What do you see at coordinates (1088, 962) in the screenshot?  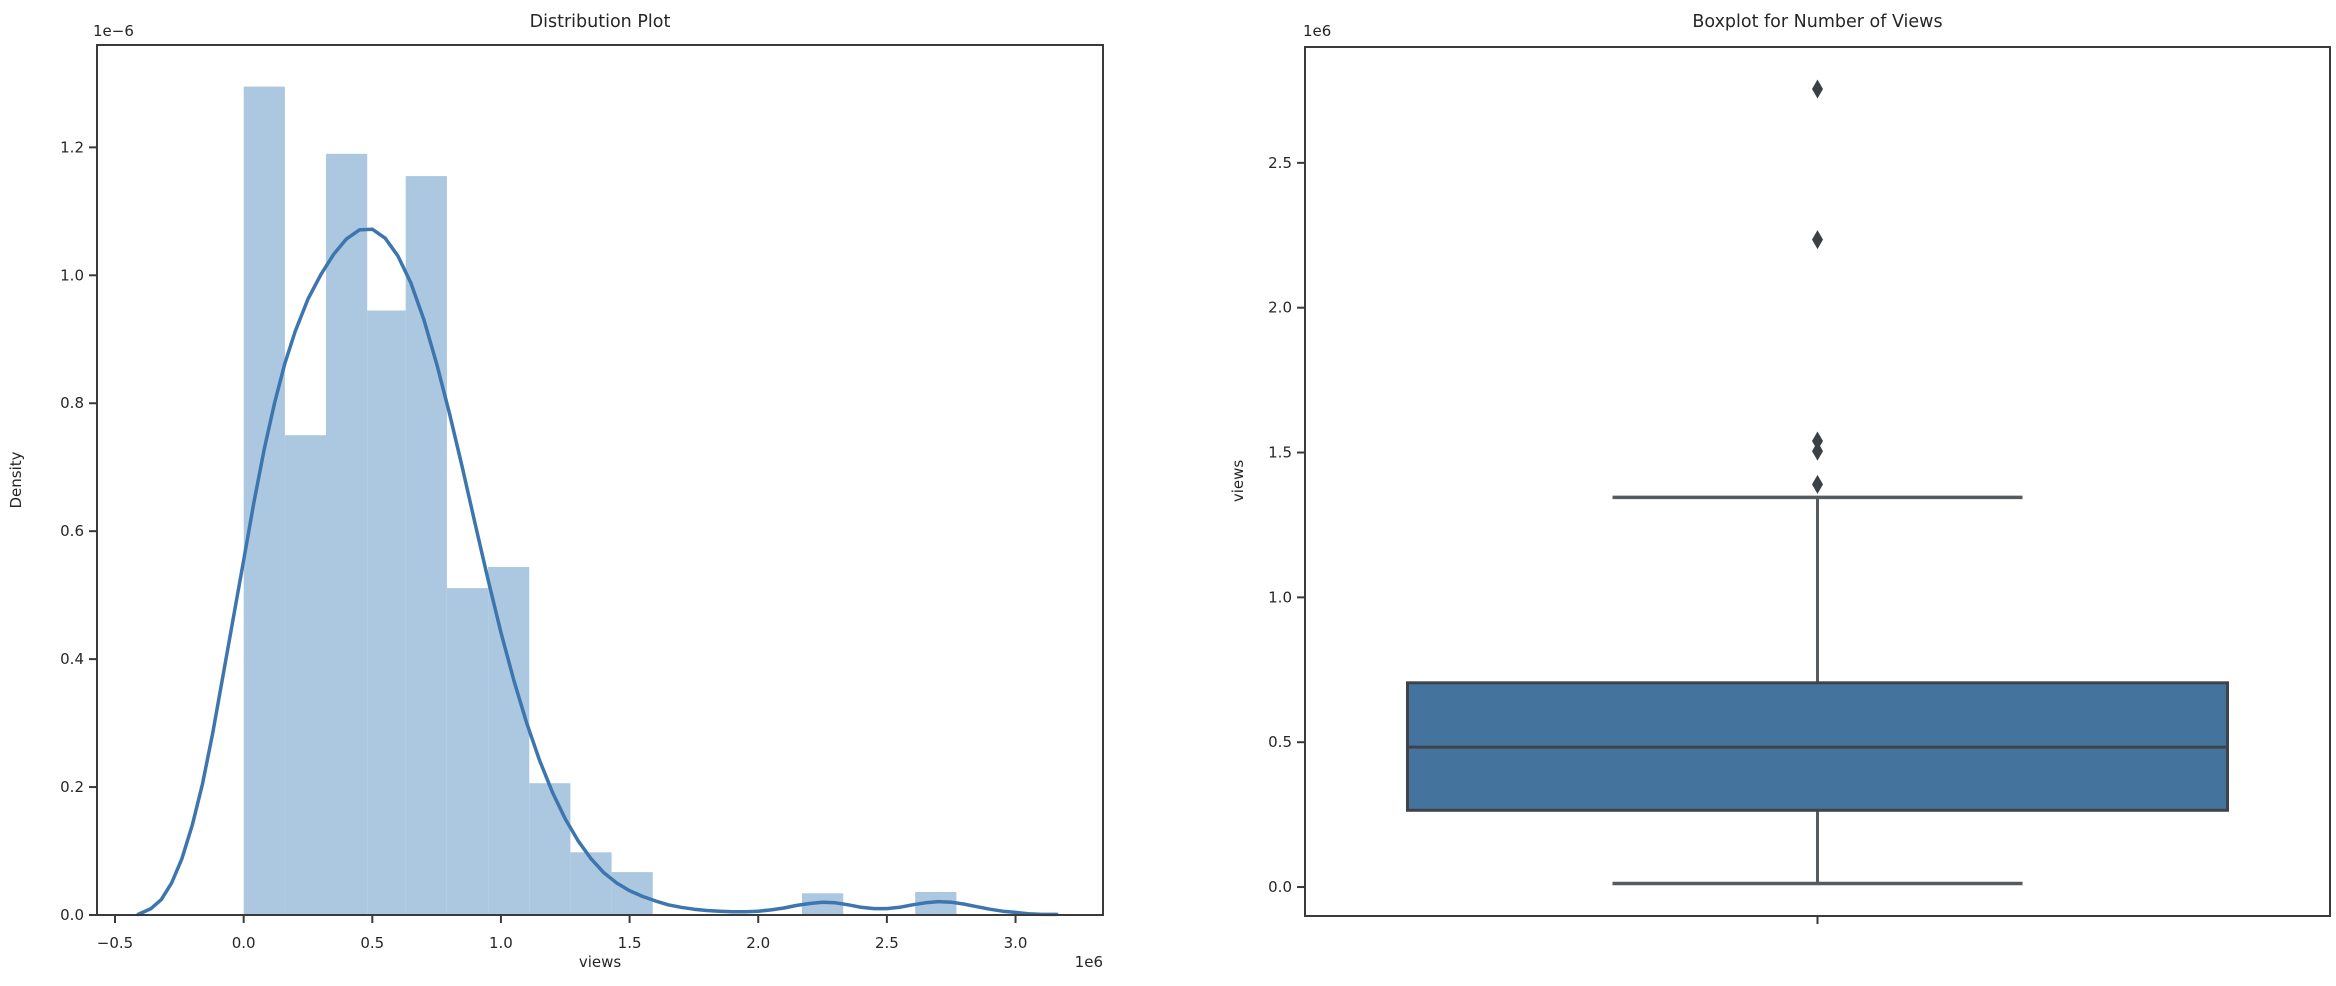 I see `left-x-offset-label: 1e6` at bounding box center [1088, 962].